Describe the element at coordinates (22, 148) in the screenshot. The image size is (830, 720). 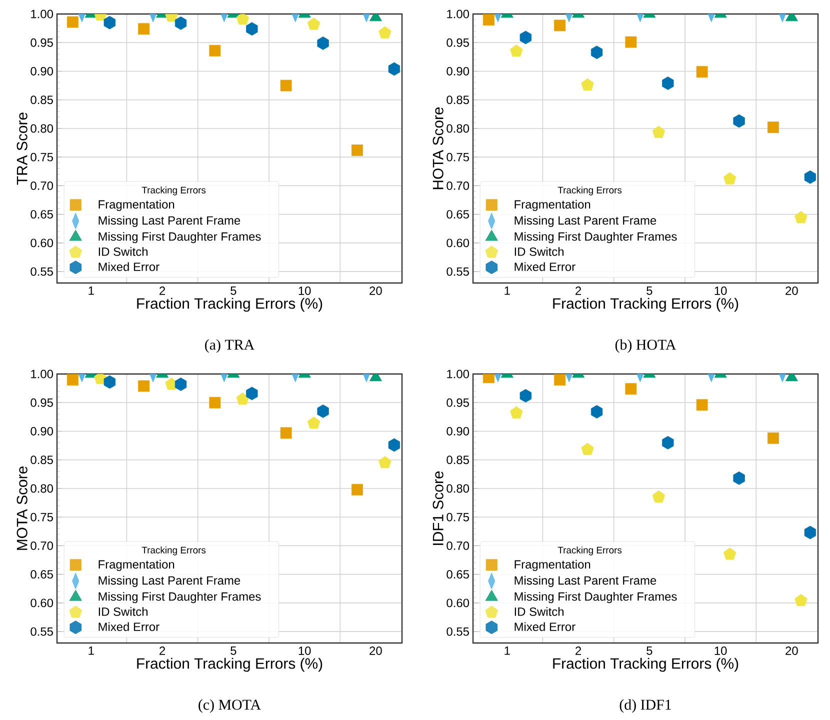
I see `y-axis-title: TRA Score` at that location.